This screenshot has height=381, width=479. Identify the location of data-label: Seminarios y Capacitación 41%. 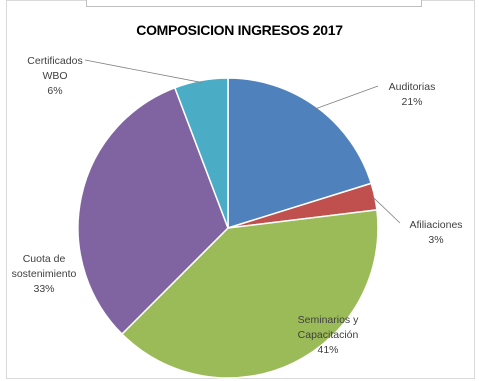
(328, 335).